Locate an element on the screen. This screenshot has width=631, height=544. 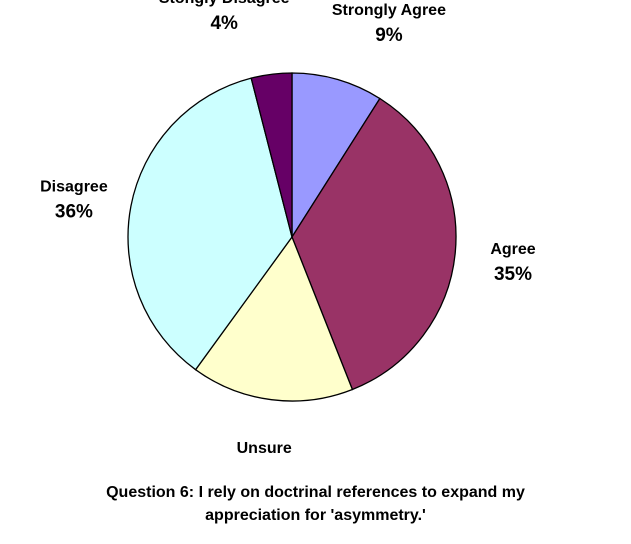
chart-title-line-2: appreciation for 'asymmetry.' is located at coordinates (315, 515).